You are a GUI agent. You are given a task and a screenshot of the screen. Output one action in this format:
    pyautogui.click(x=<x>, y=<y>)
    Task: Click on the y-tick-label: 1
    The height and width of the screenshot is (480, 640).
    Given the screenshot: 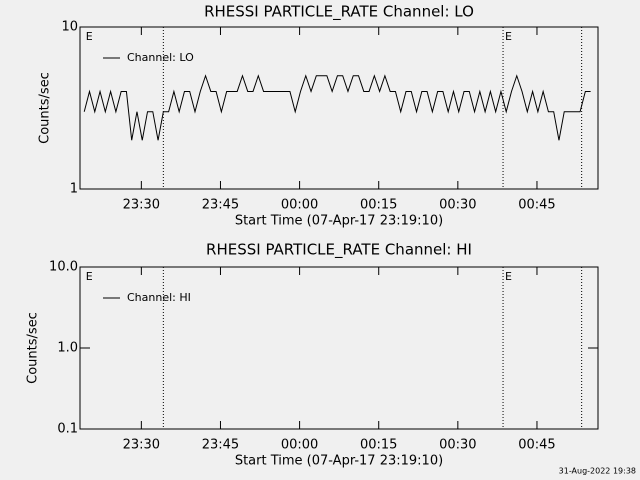 What is the action you would take?
    pyautogui.click(x=74, y=189)
    